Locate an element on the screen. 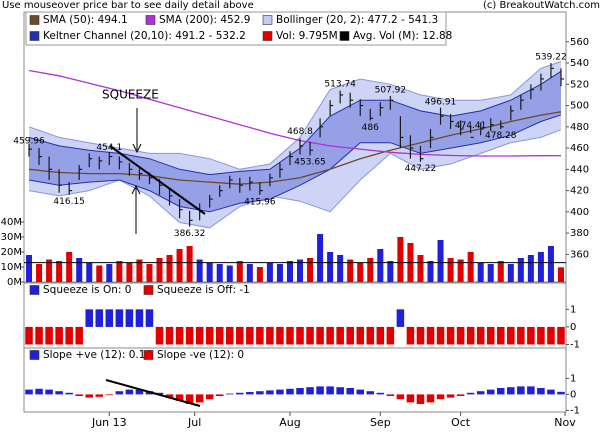  price-label: 447.22 is located at coordinates (421, 169).